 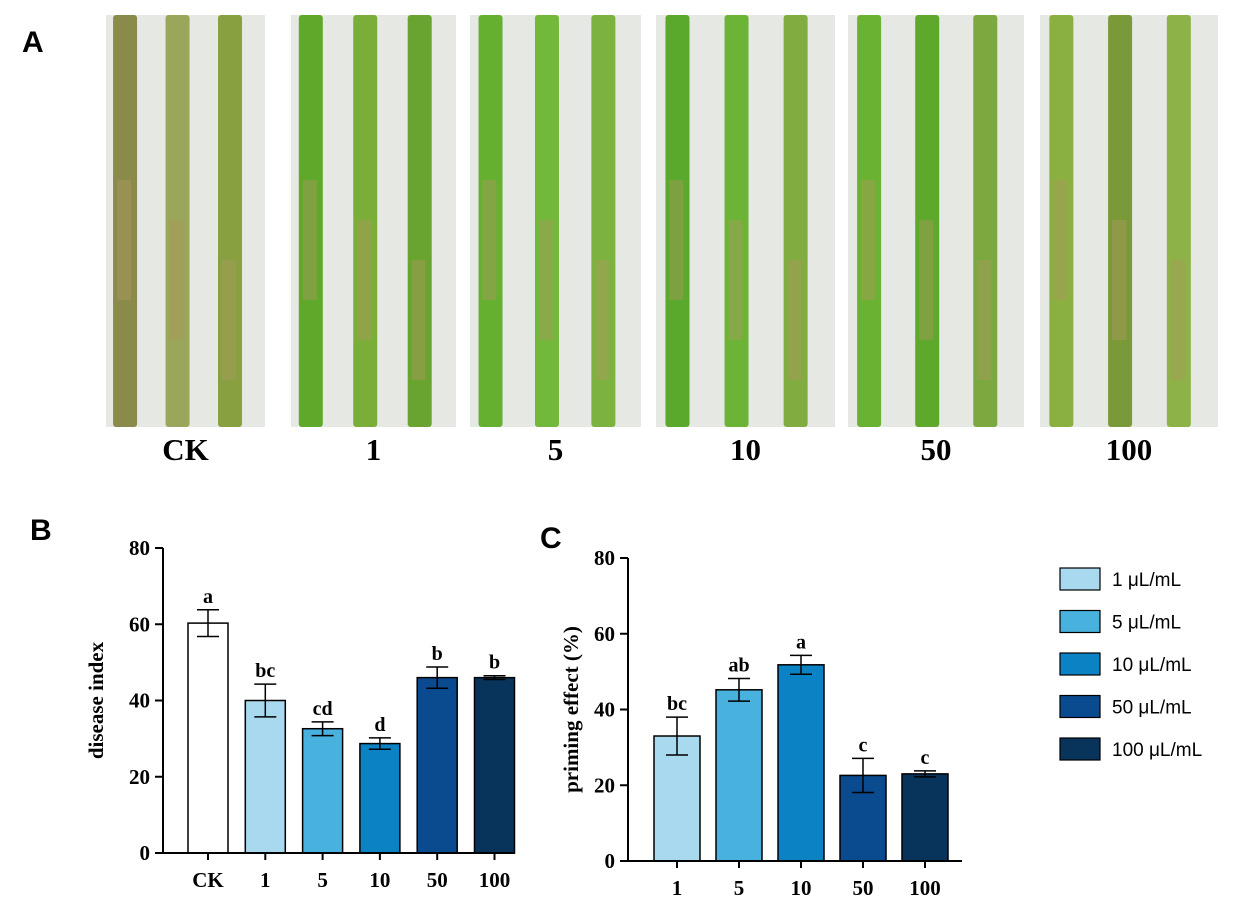 What do you see at coordinates (556, 449) in the screenshot?
I see `photo-label: 5` at bounding box center [556, 449].